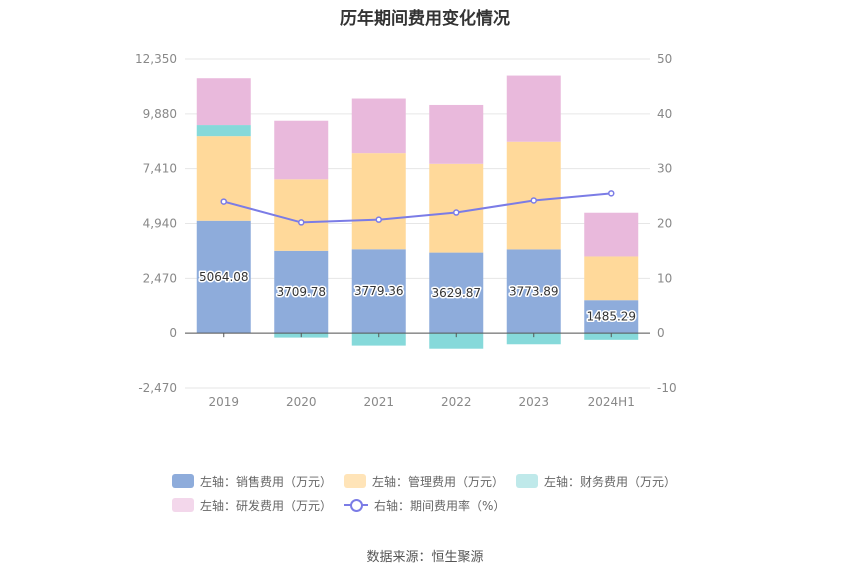 The width and height of the screenshot is (850, 575). I want to click on bar-data-label: 3773.89, so click(534, 291).